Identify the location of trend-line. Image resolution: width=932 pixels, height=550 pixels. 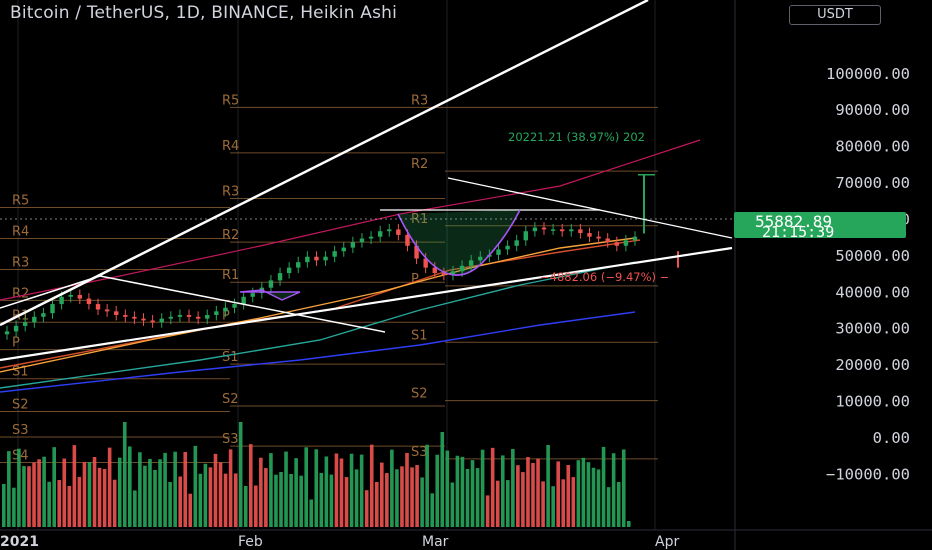
(590, 208).